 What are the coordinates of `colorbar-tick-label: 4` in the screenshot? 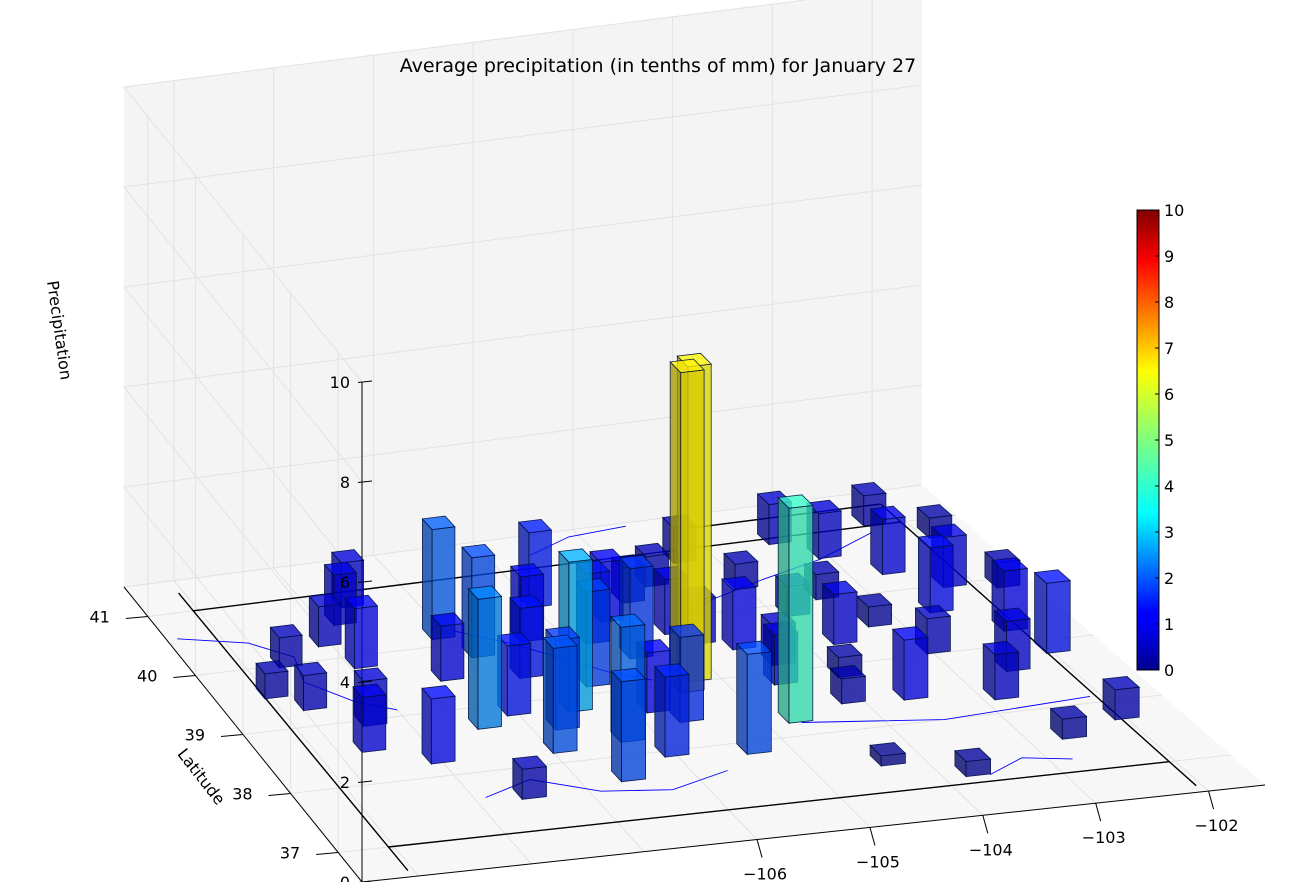 It's located at (1169, 486).